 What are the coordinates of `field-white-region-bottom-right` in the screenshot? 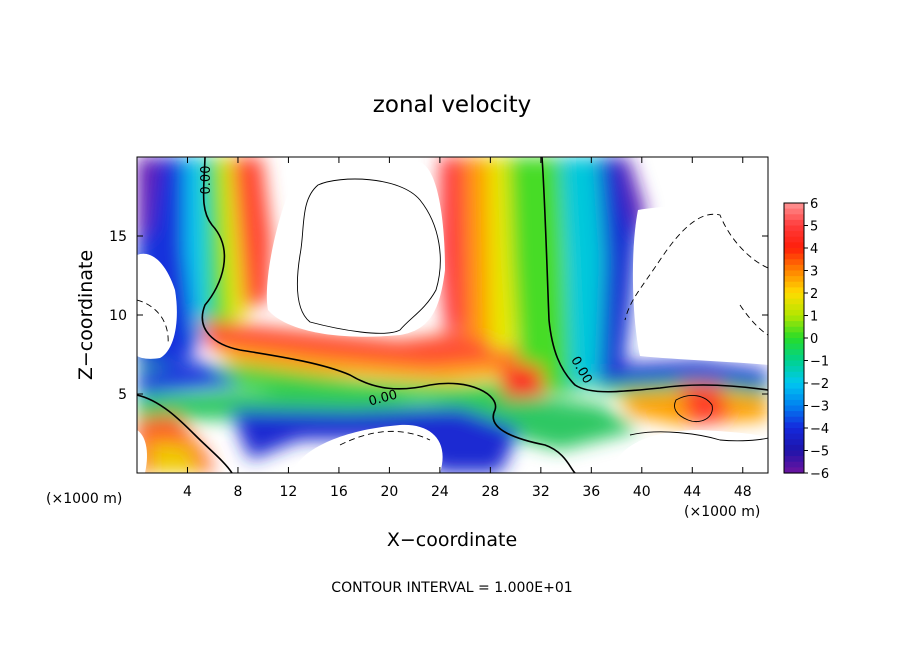 It's located at (689, 451).